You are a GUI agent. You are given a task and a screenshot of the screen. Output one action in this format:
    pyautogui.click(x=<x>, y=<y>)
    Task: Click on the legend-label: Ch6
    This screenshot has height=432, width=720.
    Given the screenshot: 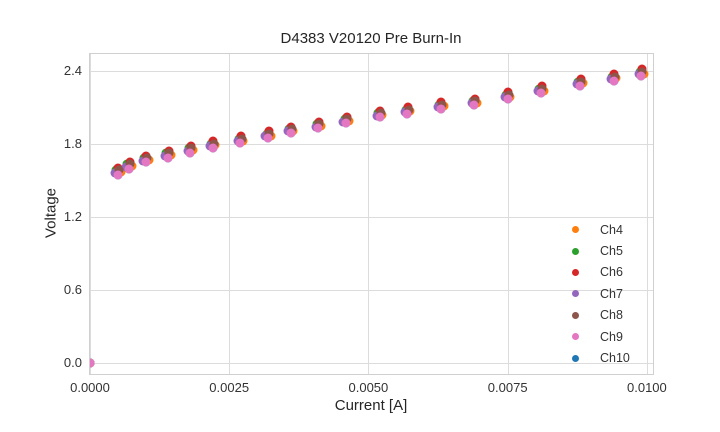 What is the action you would take?
    pyautogui.click(x=611, y=272)
    